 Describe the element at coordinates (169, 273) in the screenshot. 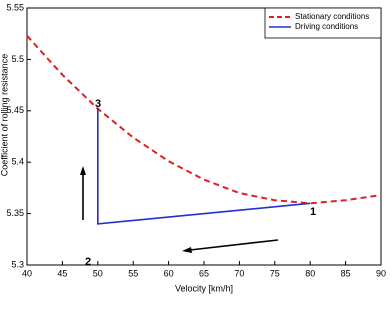

I see `x-tick-label: 60` at that location.